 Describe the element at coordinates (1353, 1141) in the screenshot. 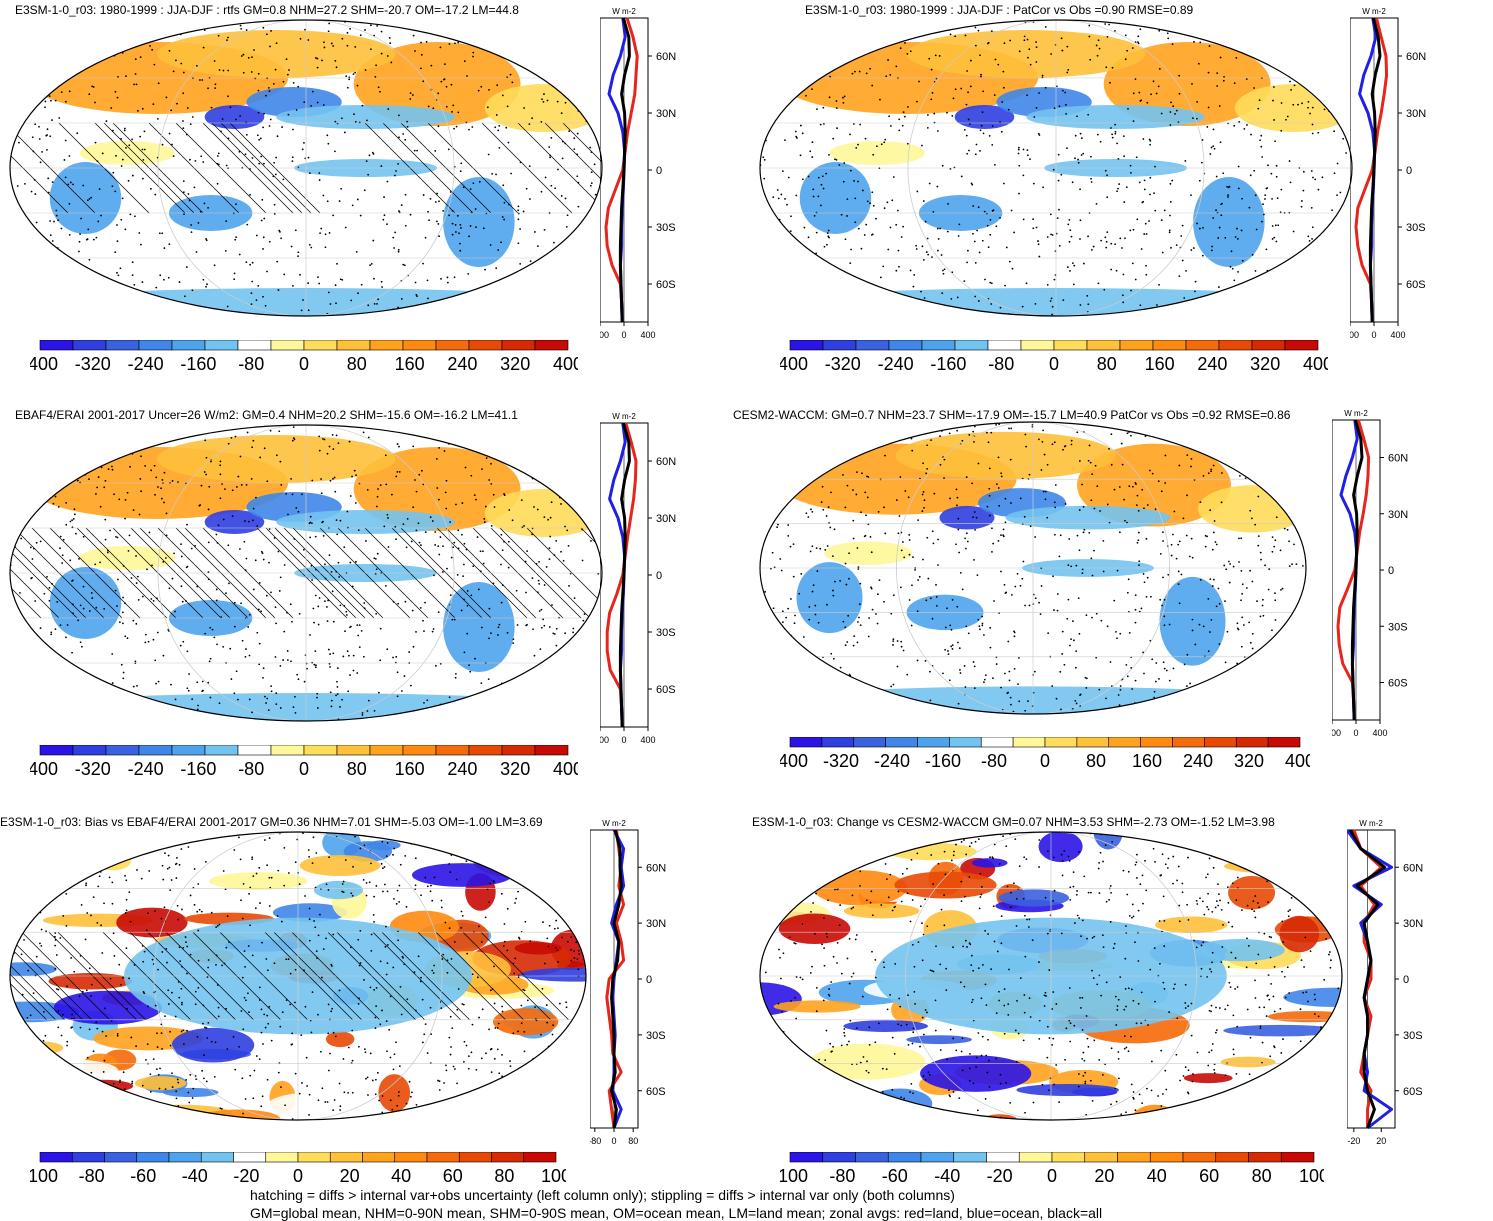

I see `zonal-x-tick: -20` at that location.